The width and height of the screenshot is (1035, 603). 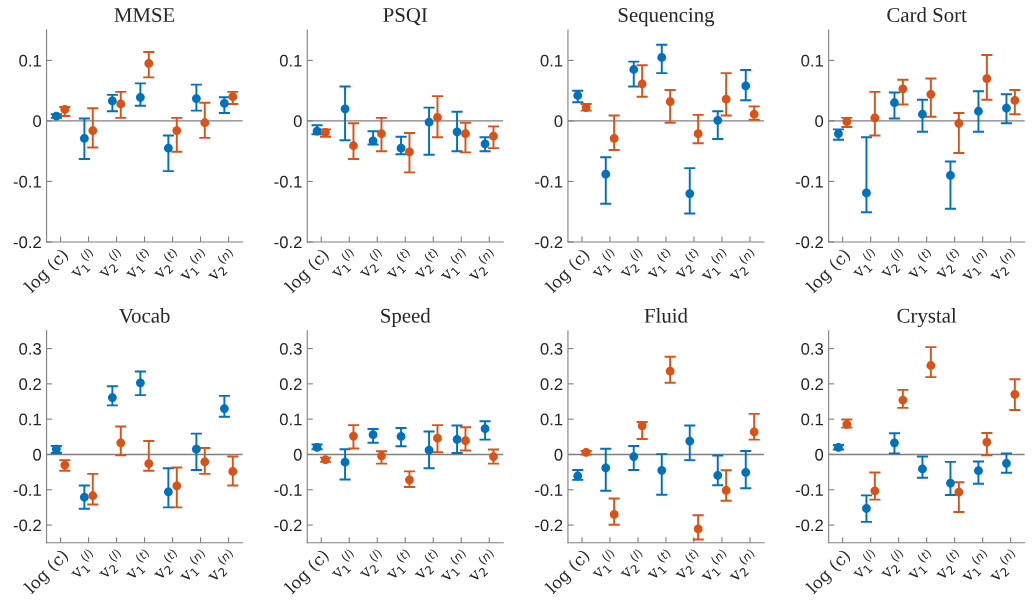 I want to click on chart-title: Speed, so click(x=406, y=318).